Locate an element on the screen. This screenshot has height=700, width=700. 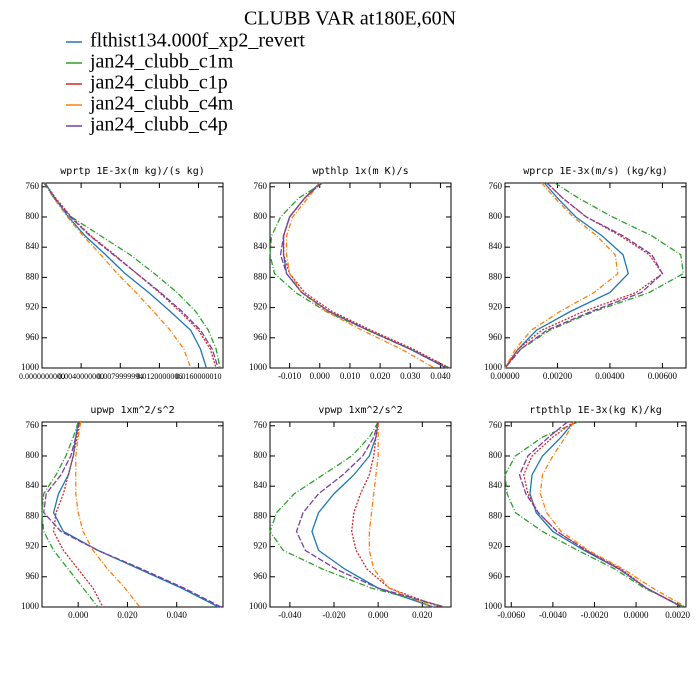
figure-title: CLUBB VAR at180E,60N is located at coordinates (350, 19).